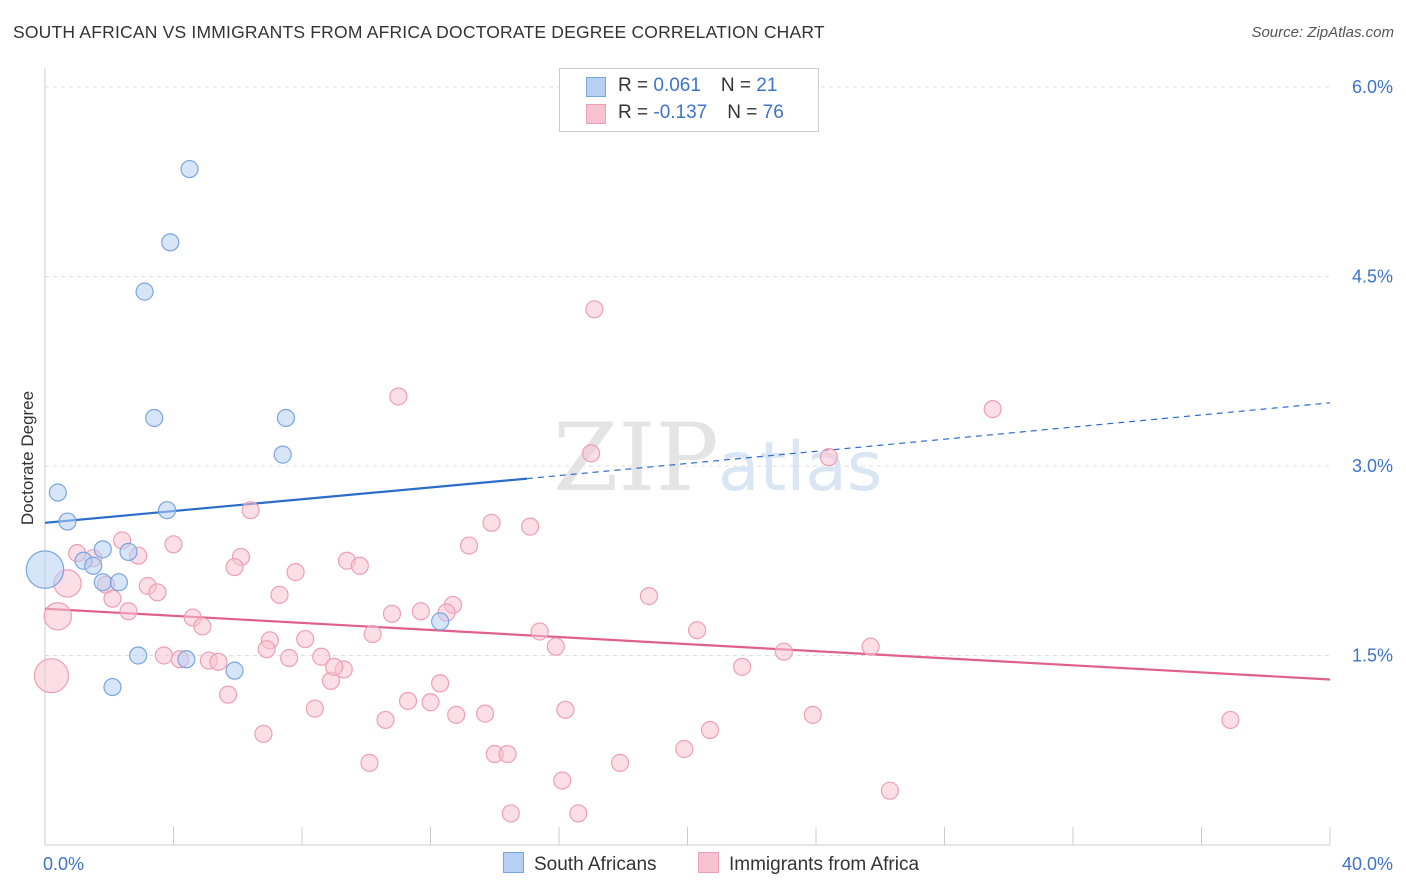  I want to click on legend-n-value: 76, so click(773, 112).